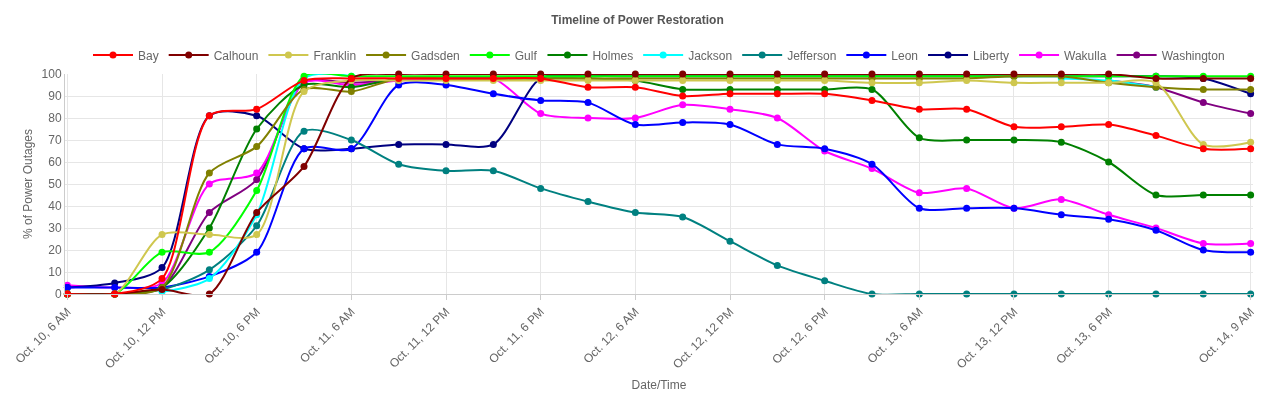 This screenshot has width=1275, height=402. Describe the element at coordinates (27, 184) in the screenshot. I see `y-axis-title: % of Power Outages` at that location.